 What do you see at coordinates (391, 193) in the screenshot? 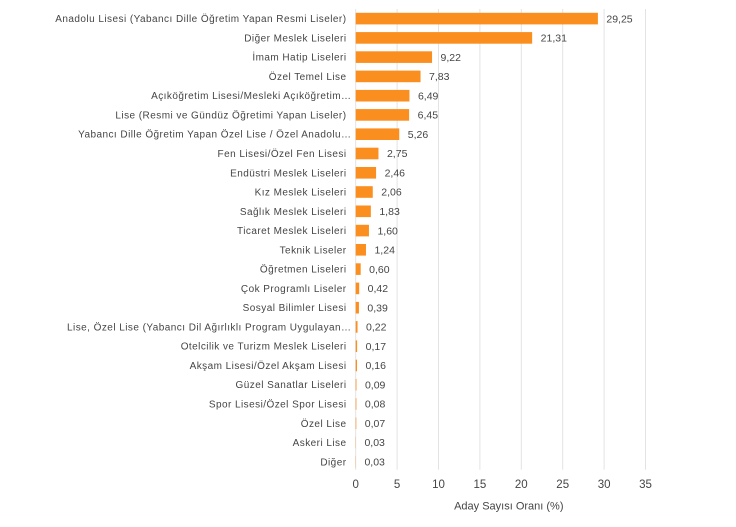
I see `svg-text: 2,06` at bounding box center [391, 193].